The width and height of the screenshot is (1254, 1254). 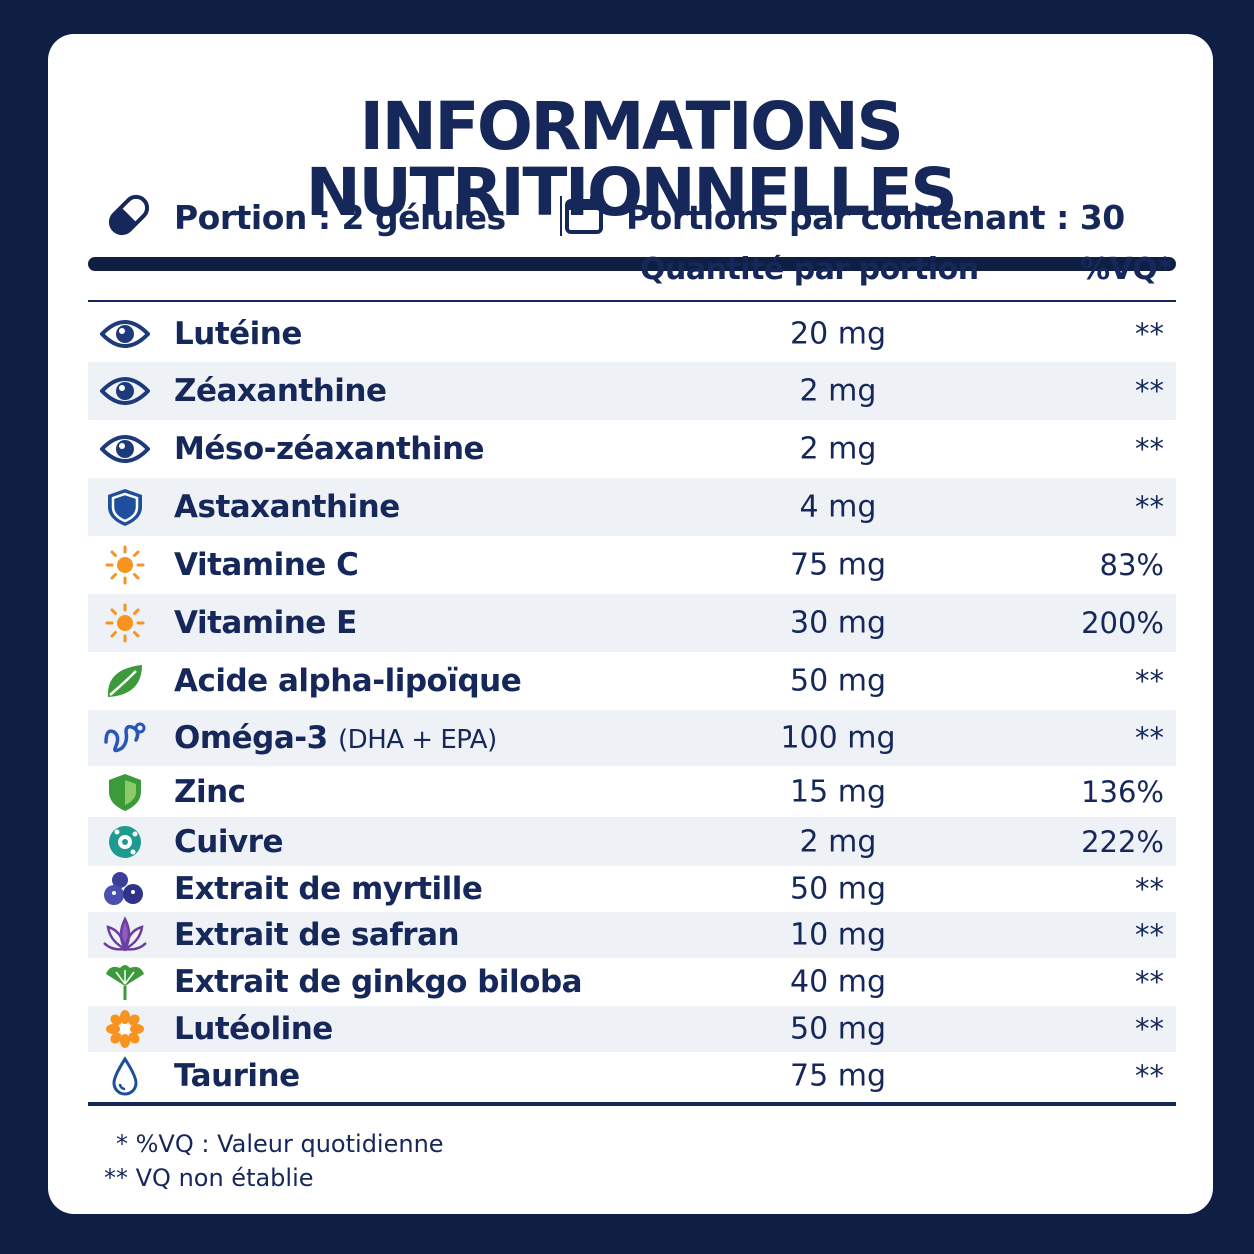 What do you see at coordinates (125, 681) in the screenshot?
I see `leaf-icon` at bounding box center [125, 681].